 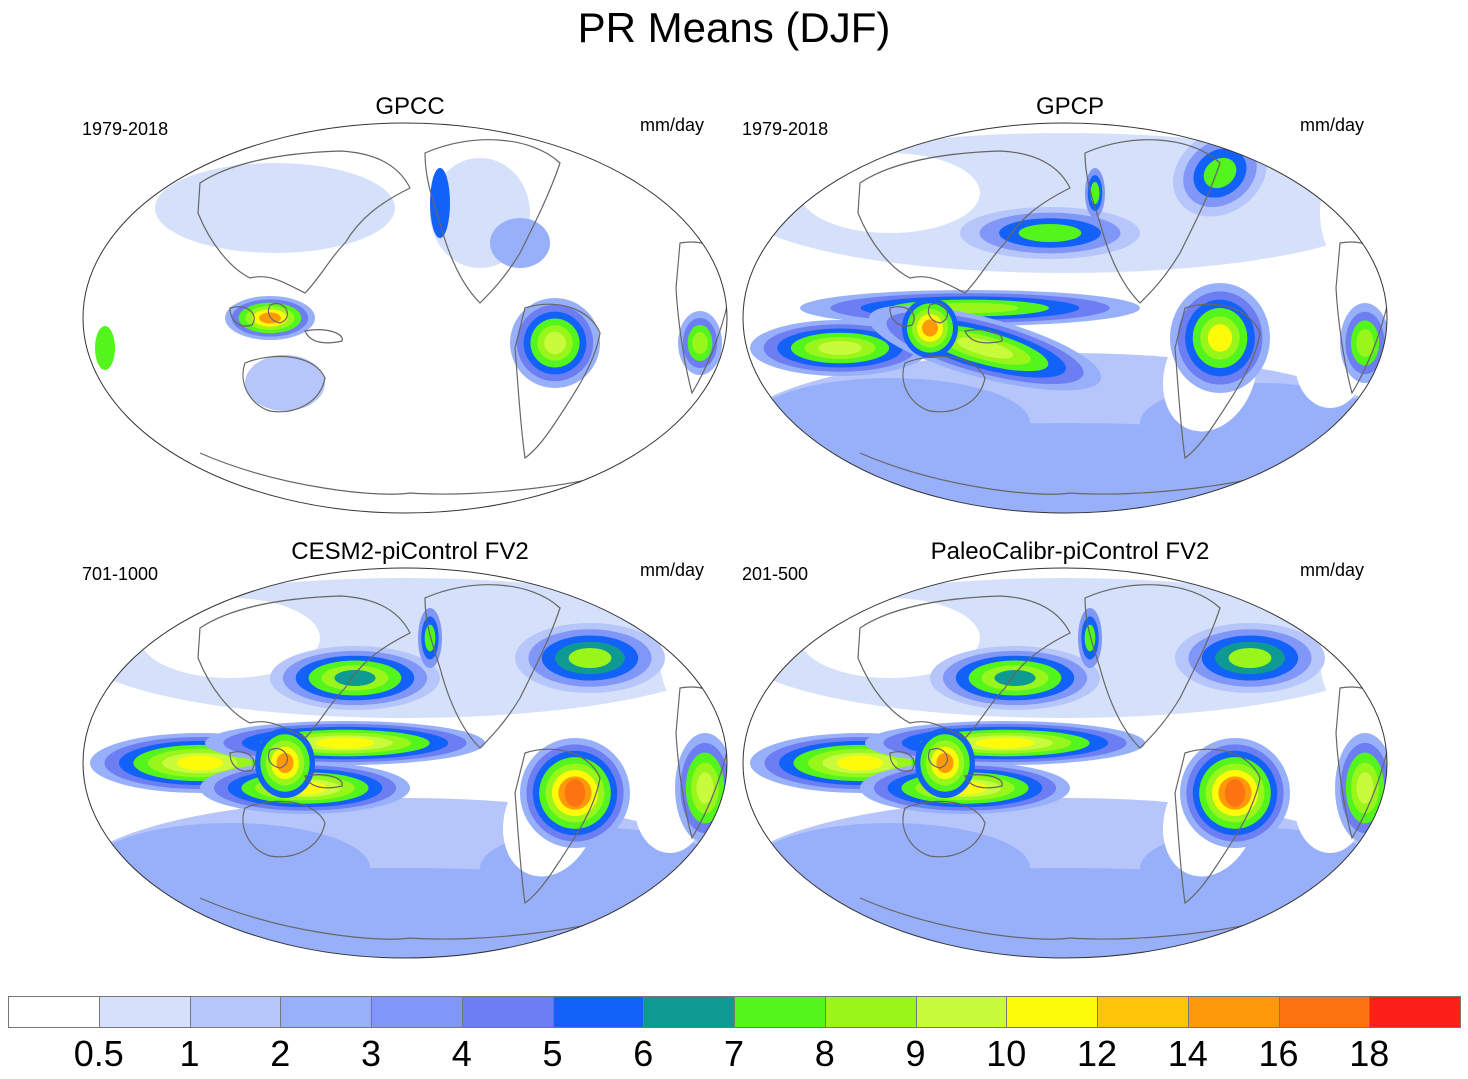 I want to click on colorbar-tick-label: 5, so click(x=552, y=1053).